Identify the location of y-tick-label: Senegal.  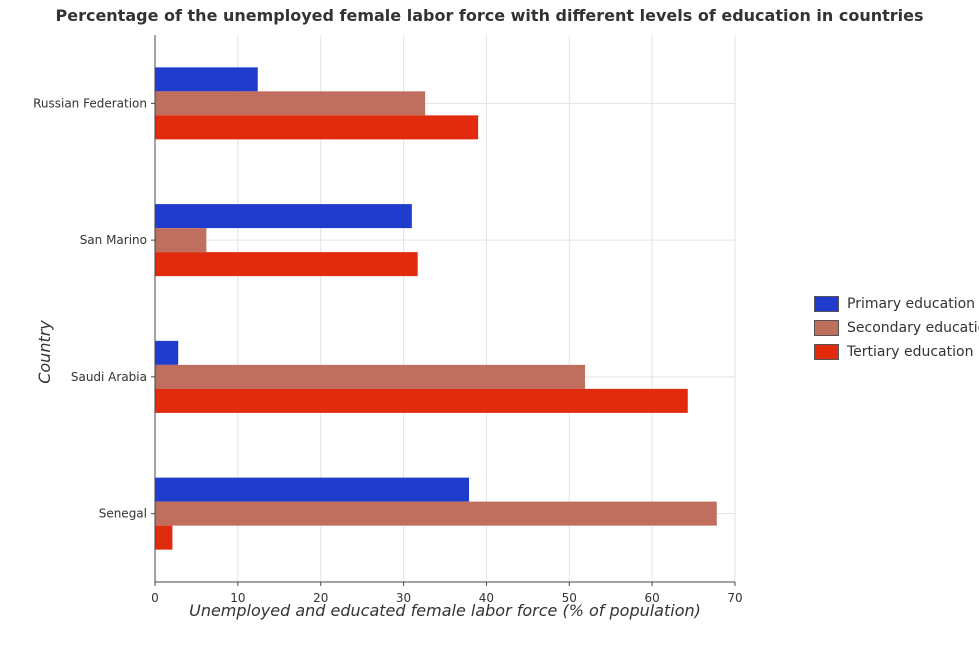
(123, 514).